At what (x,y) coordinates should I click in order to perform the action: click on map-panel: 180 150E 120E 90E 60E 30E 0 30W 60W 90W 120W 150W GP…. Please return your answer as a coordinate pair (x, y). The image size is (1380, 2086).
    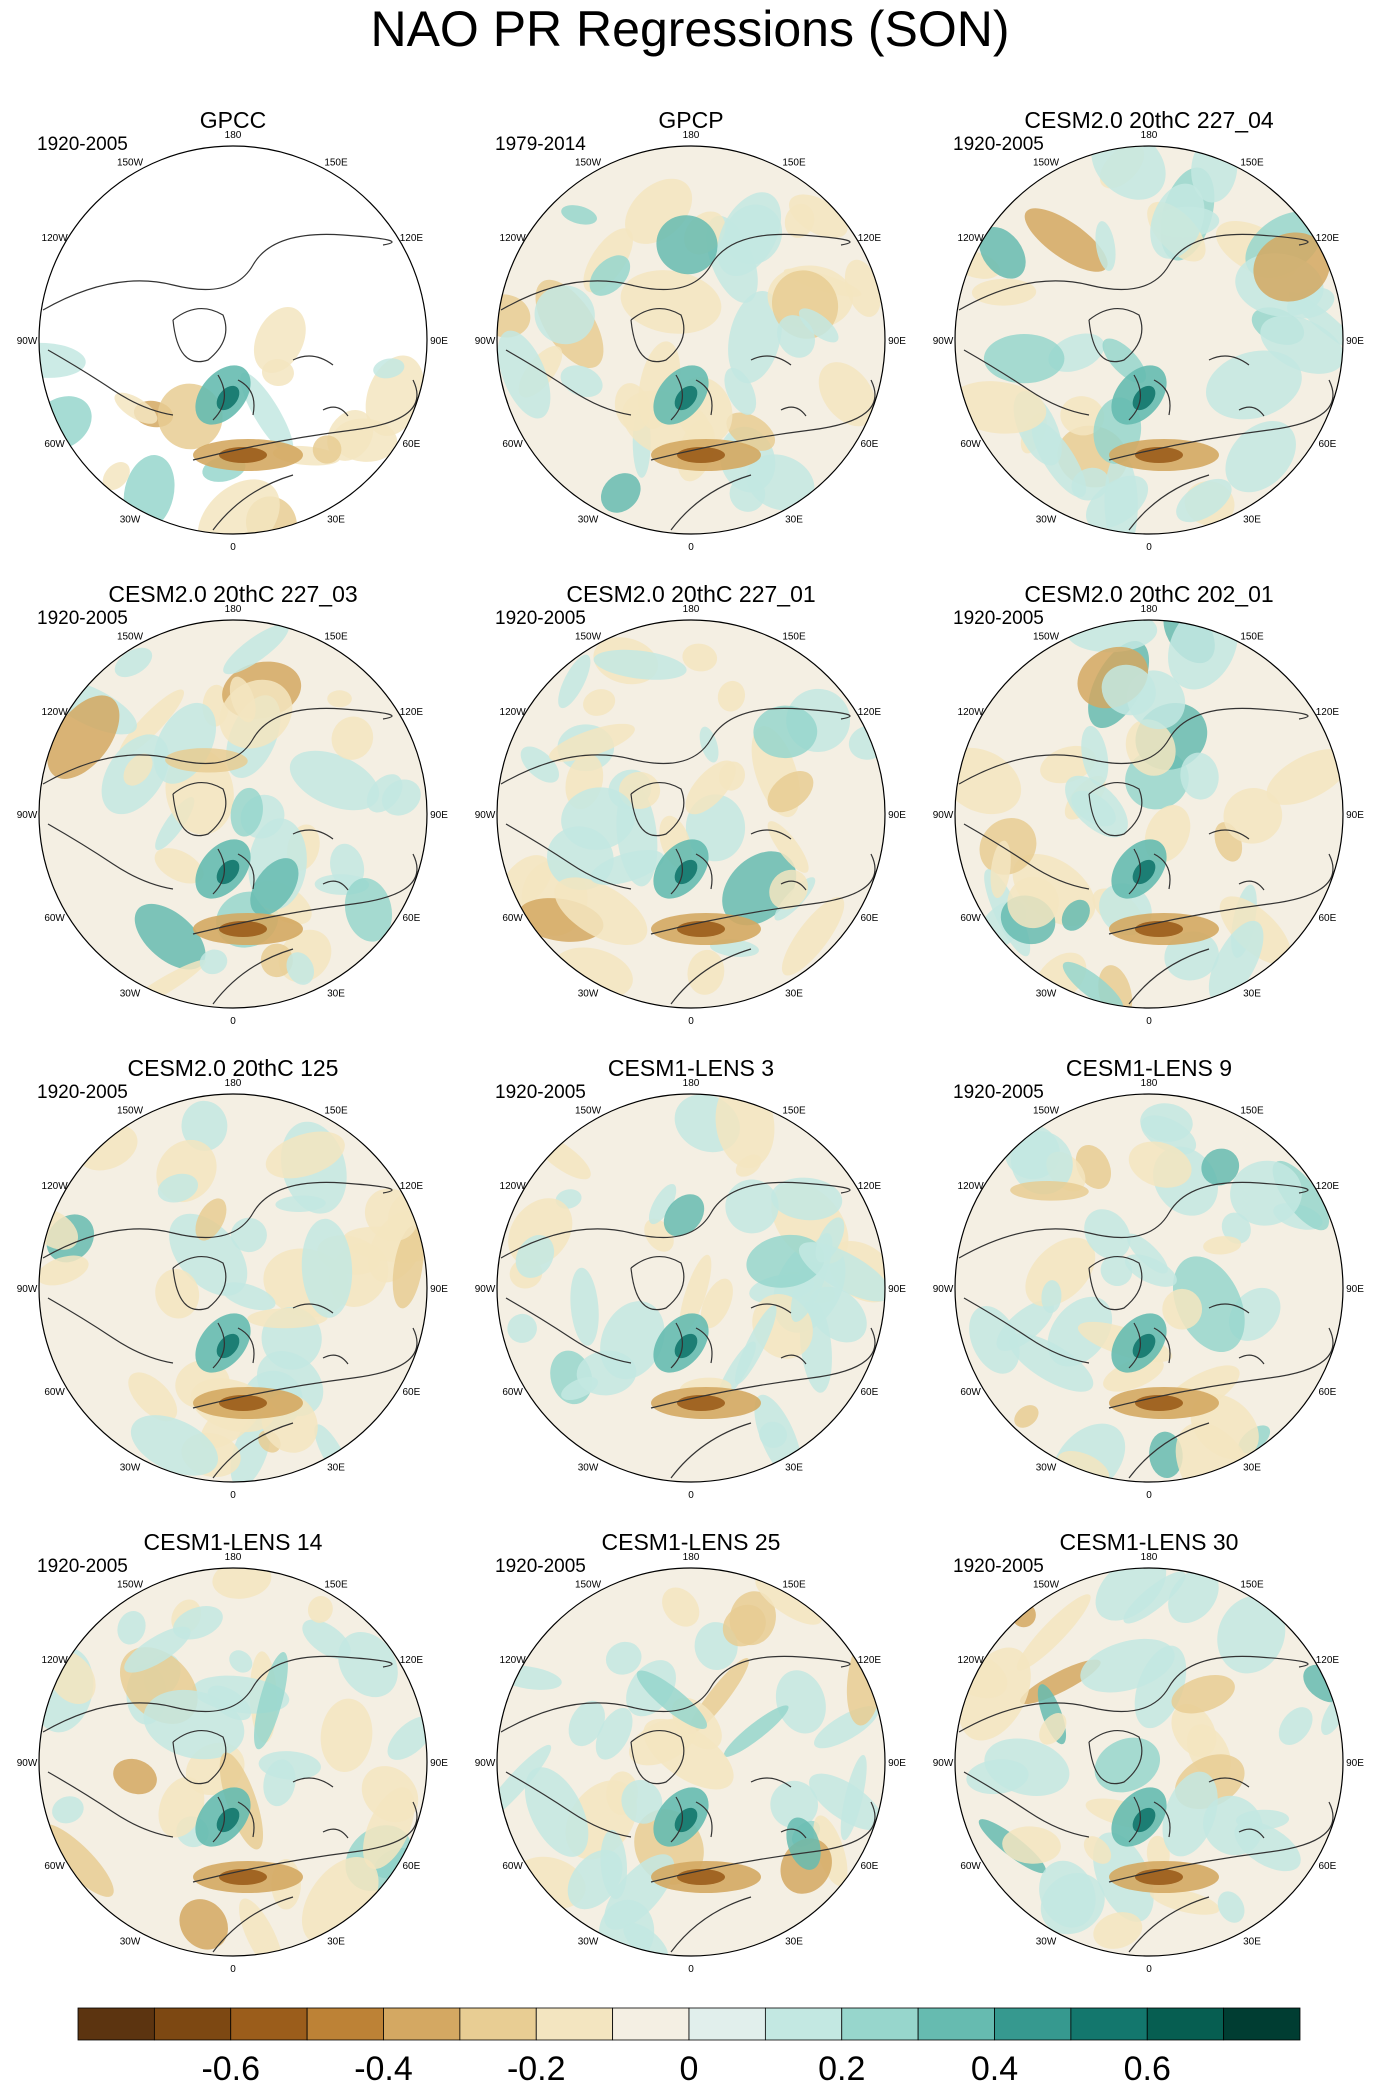
    Looking at the image, I should click on (233, 330).